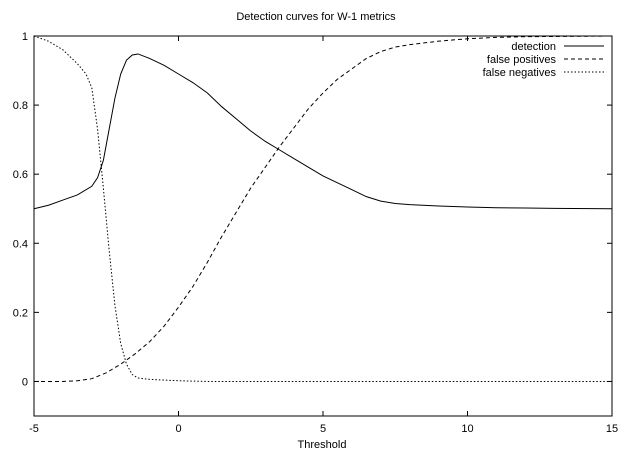 The image size is (621, 454). I want to click on x-axis-label: Threshold, so click(322, 445).